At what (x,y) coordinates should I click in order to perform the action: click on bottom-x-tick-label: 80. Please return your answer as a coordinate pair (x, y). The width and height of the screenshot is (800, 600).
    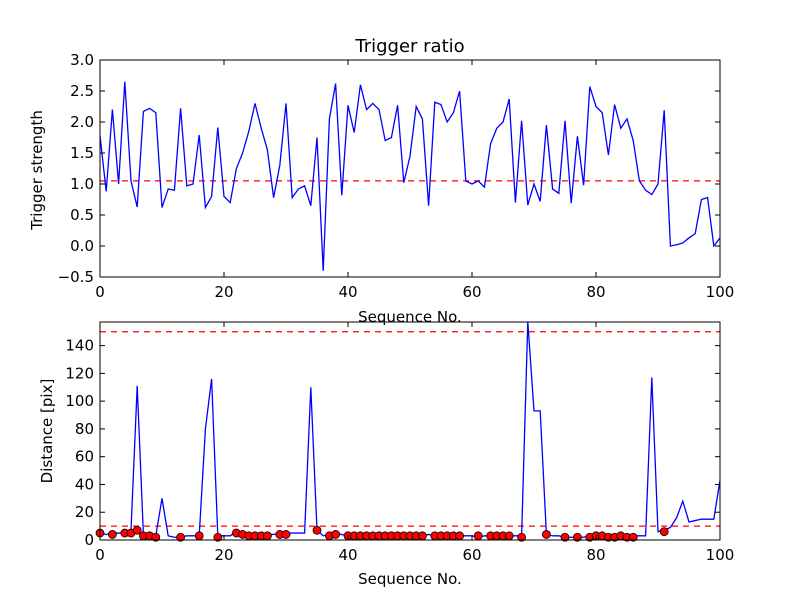
    Looking at the image, I should click on (595, 555).